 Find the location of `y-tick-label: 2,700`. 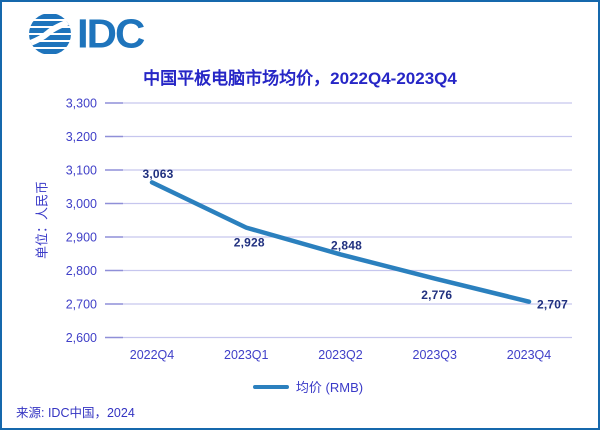

y-tick-label: 2,700 is located at coordinates (81, 305).